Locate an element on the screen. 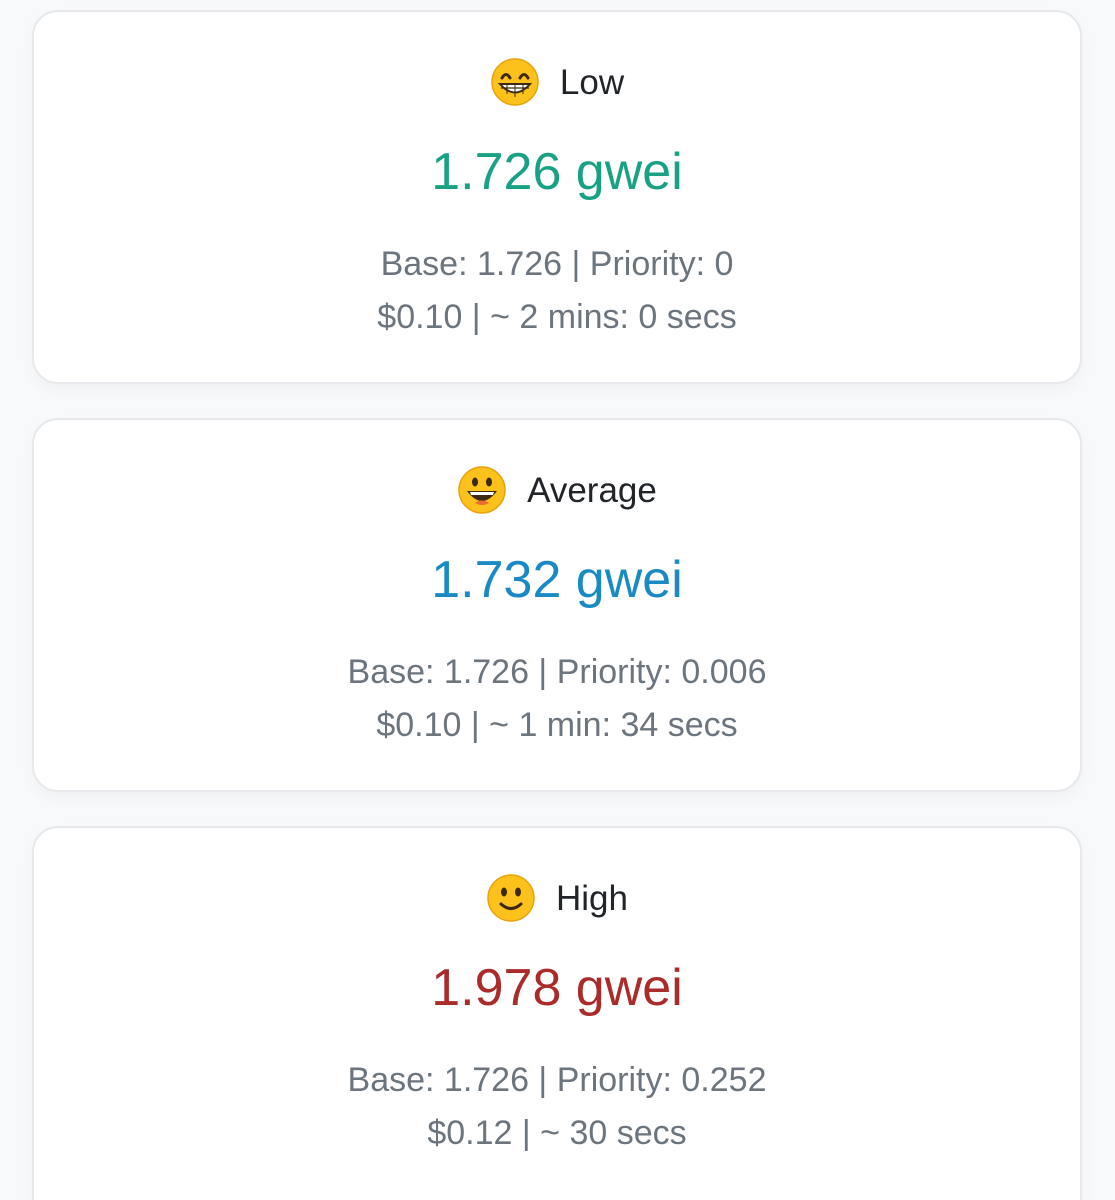 This screenshot has height=1200, width=1115. gas-breakdown: Base: 1.726 | Priority: 0.006 is located at coordinates (557, 672).